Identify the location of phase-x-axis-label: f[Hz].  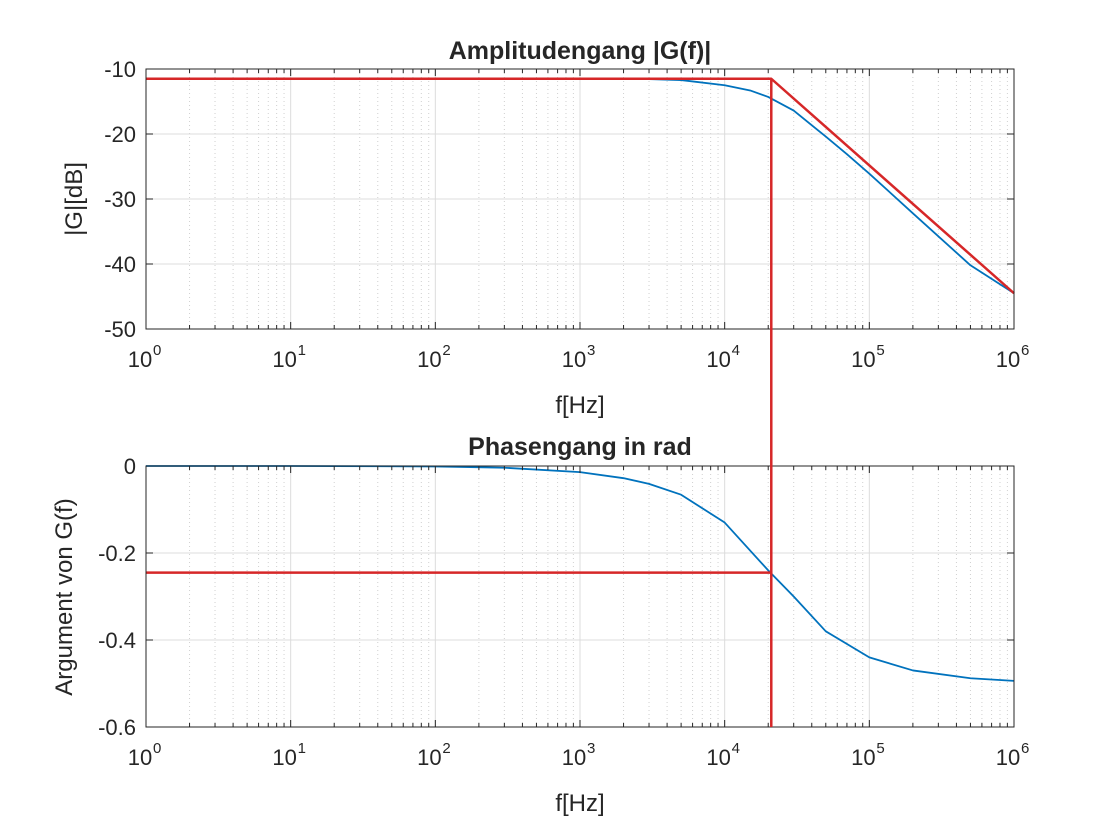
(579, 803).